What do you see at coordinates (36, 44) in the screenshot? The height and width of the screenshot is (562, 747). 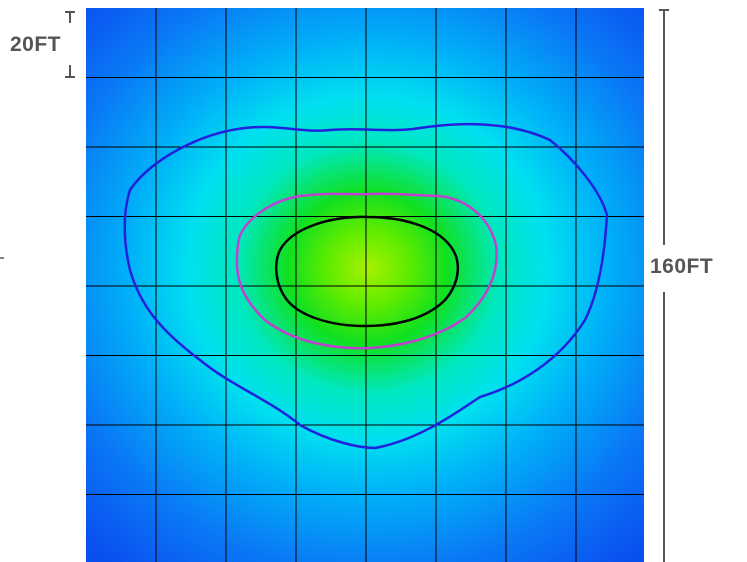 I see `cell-size-label: 20FT` at bounding box center [36, 44].